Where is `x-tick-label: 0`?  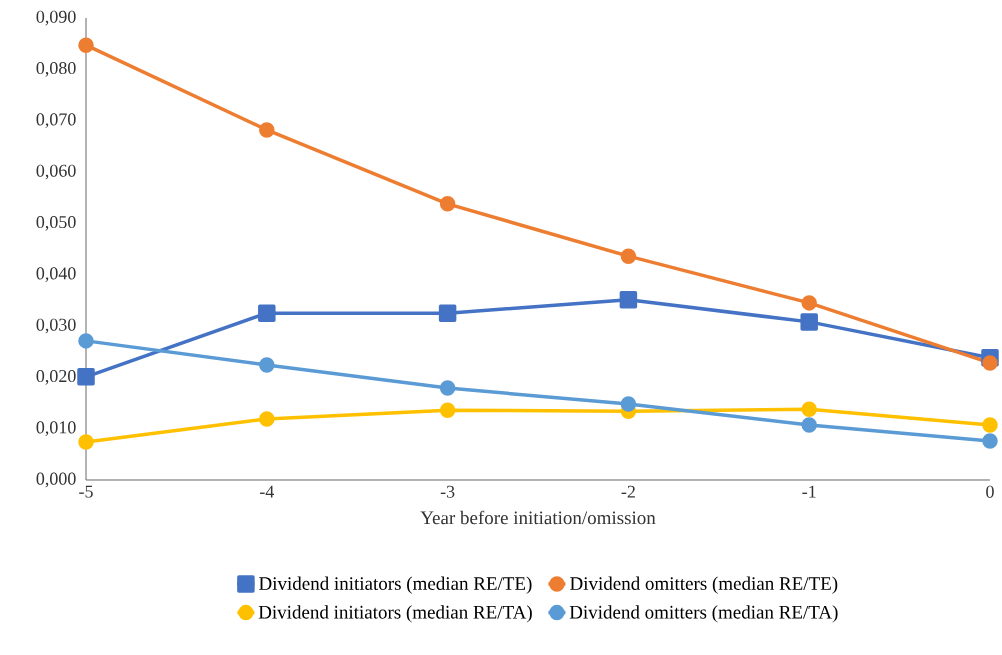 x-tick-label: 0 is located at coordinates (990, 491).